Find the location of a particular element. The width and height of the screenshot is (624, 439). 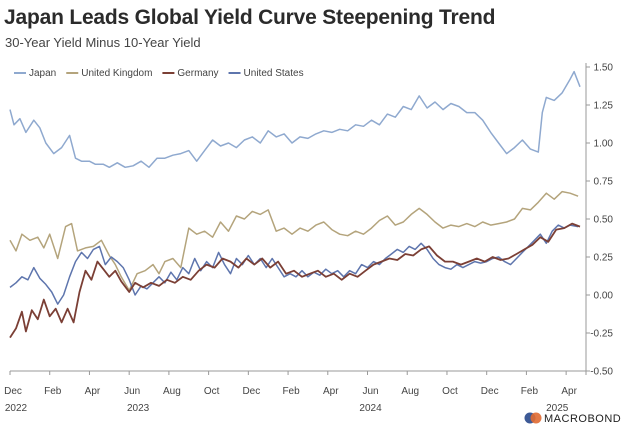

brand-logo: MACROBOND is located at coordinates (572, 418).